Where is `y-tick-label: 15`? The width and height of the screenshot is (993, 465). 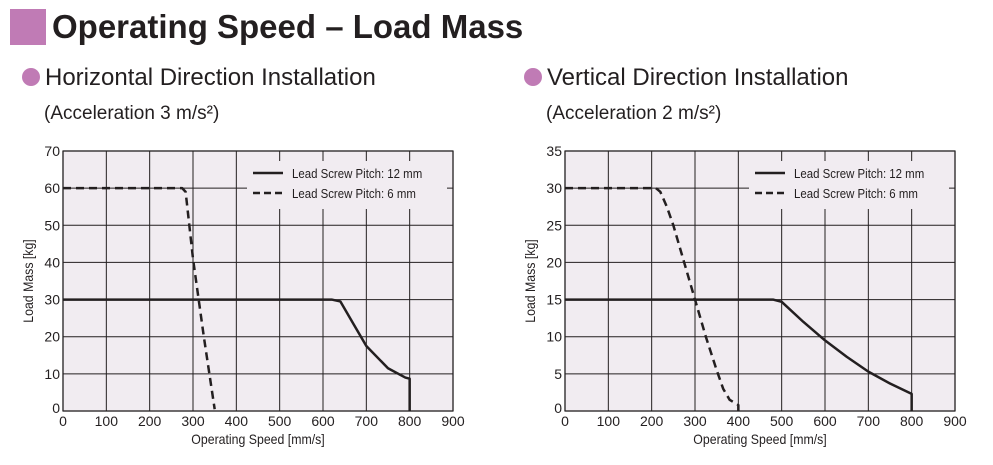 y-tick-label: 15 is located at coordinates (554, 300).